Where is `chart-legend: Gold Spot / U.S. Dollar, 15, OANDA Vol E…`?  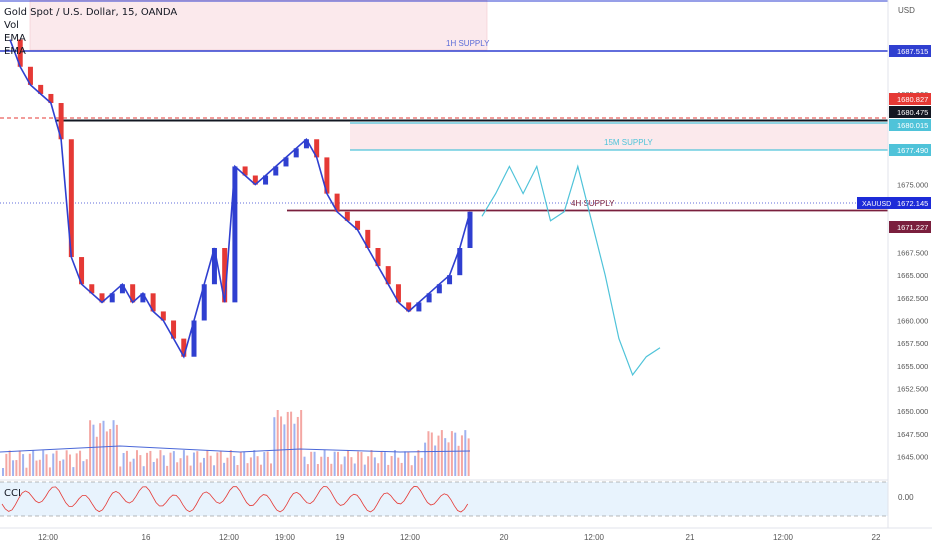 chart-legend: Gold Spot / U.S. Dollar, 15, OANDA Vol E… is located at coordinates (90, 32).